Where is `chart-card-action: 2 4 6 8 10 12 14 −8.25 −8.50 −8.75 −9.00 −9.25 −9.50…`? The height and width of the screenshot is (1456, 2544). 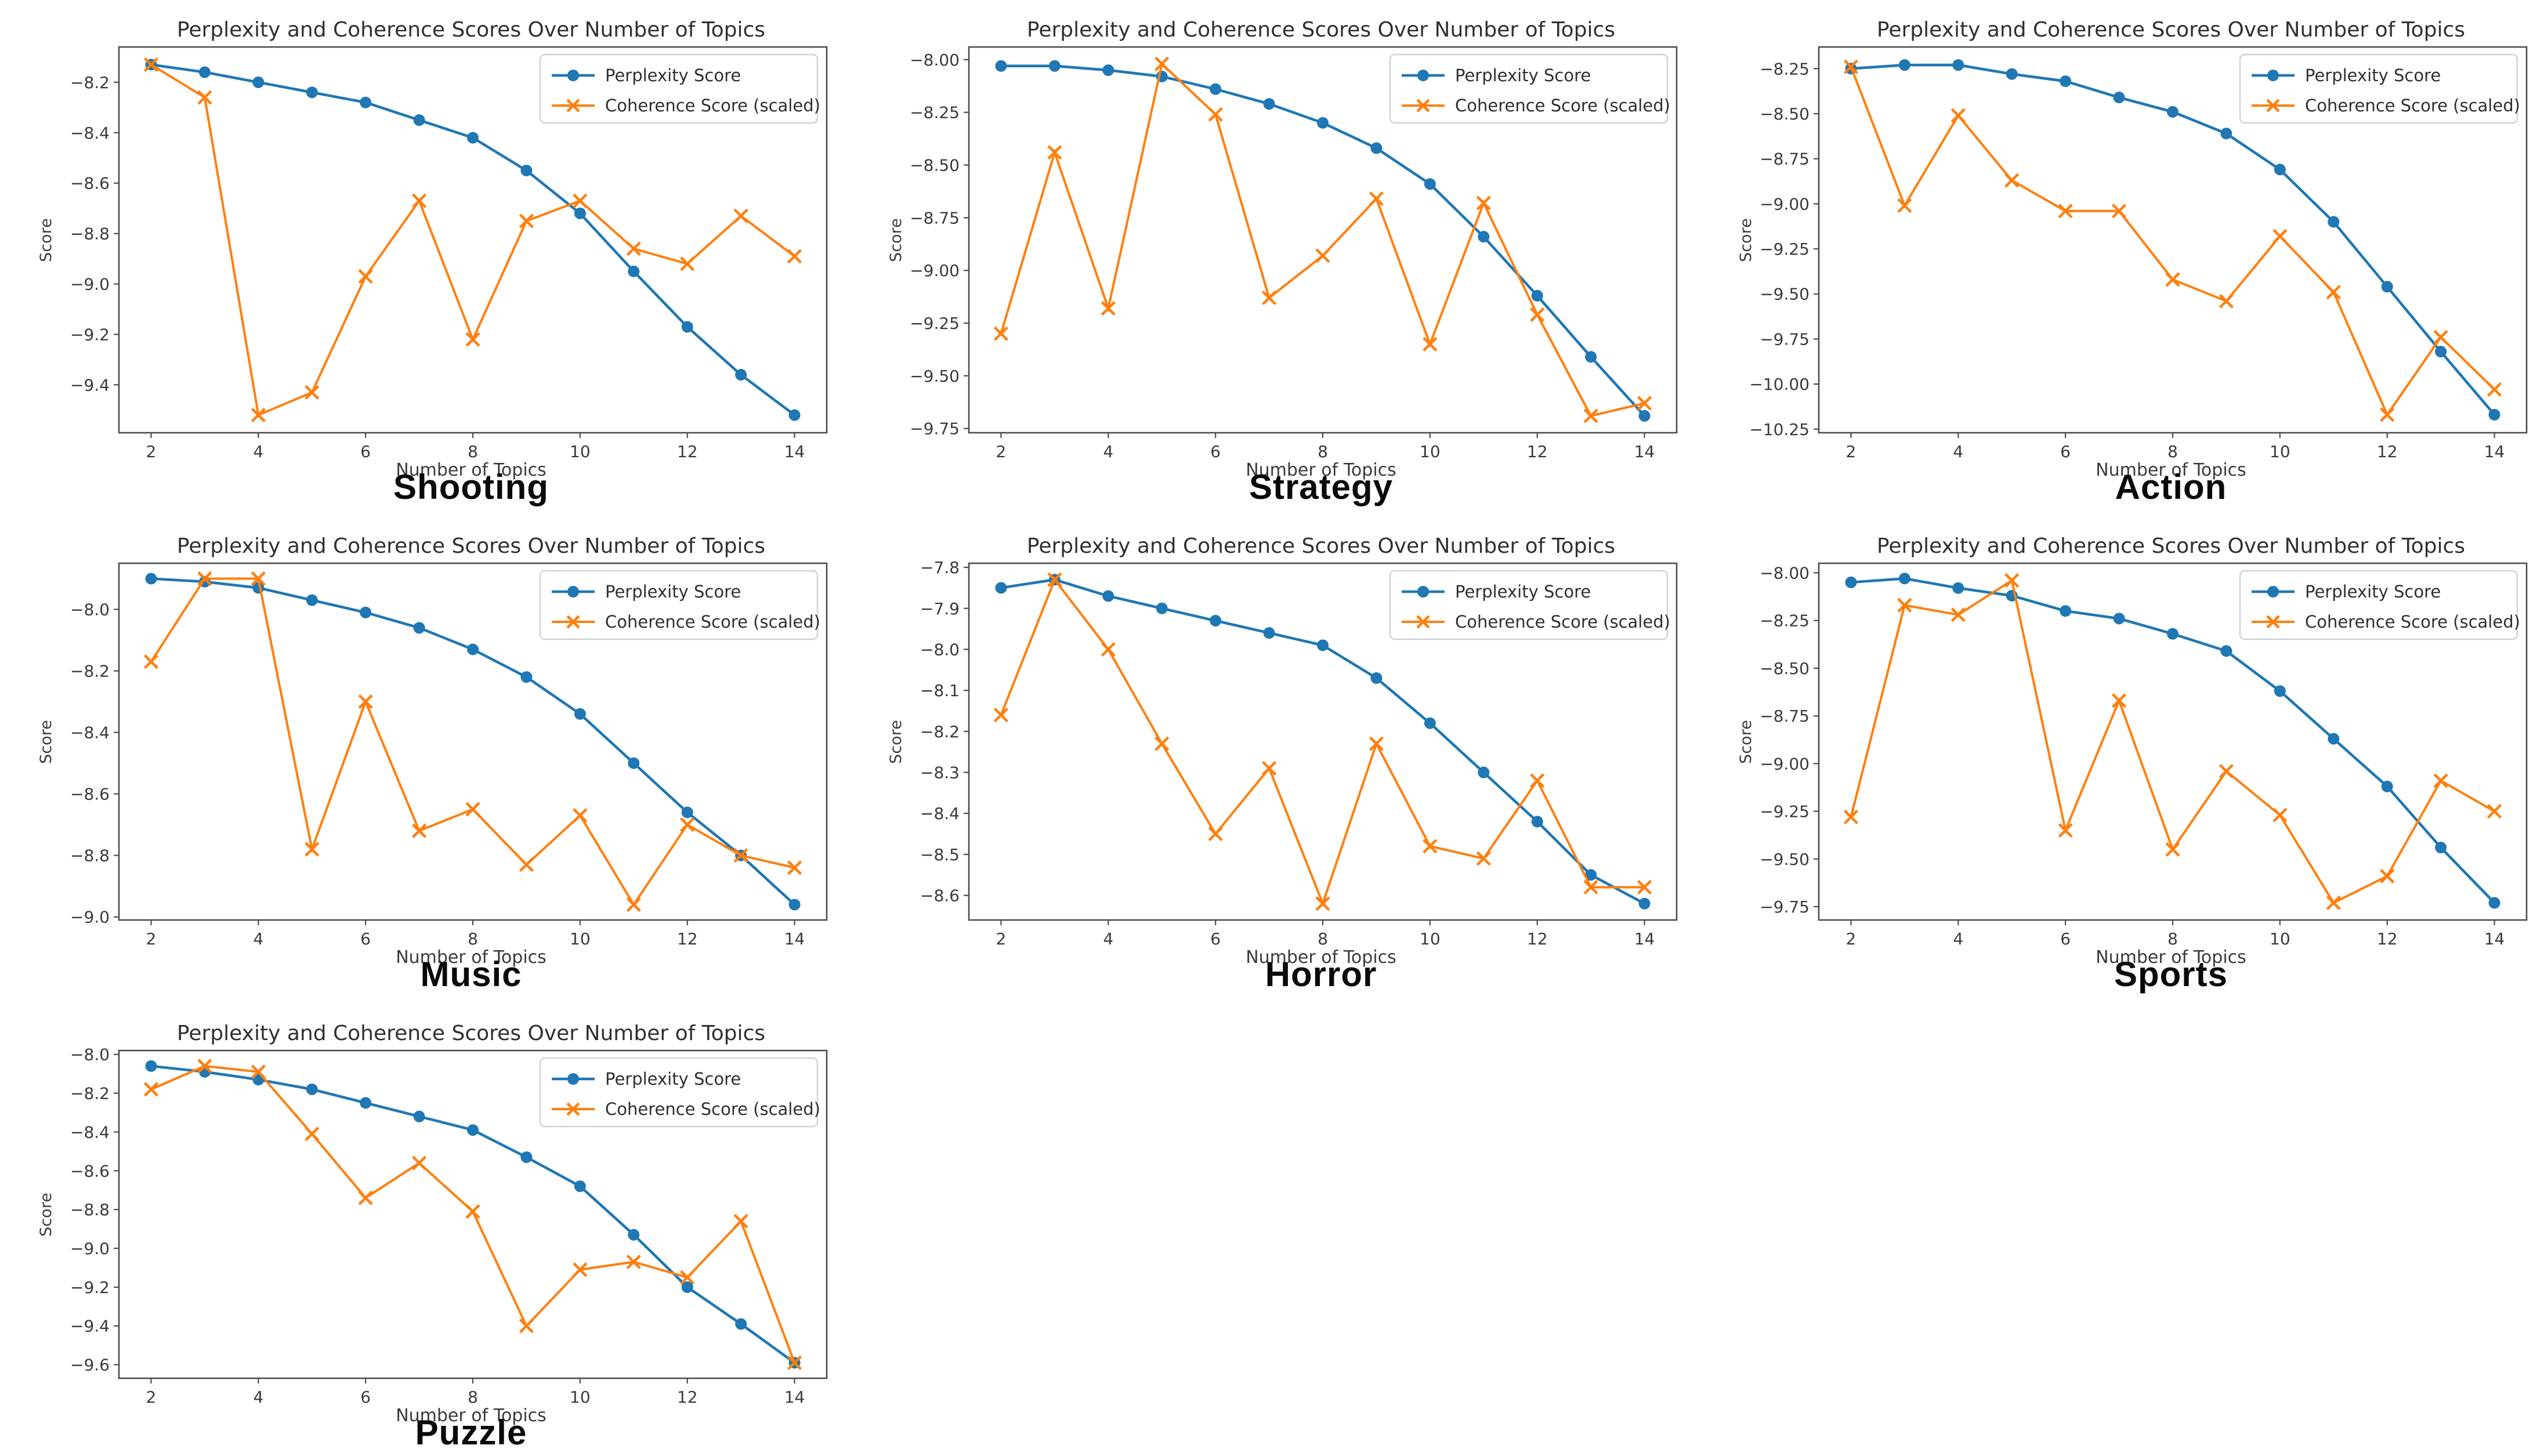 chart-card-action: 2 4 6 8 10 12 14 −8.25 −8.50 −8.75 −9.00 −9.25 −9.50… is located at coordinates (2135, 257).